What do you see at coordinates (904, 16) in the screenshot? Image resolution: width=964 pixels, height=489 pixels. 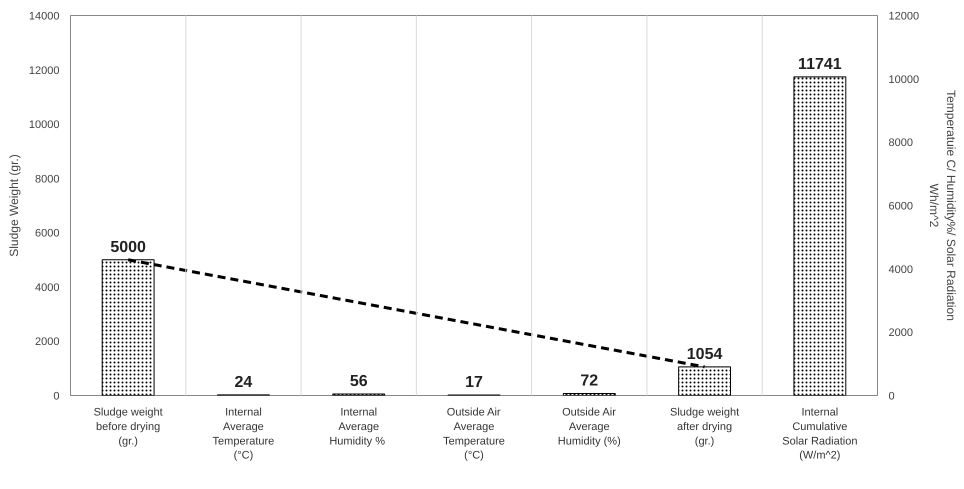 I see `y2-tick-label: 12000` at bounding box center [904, 16].